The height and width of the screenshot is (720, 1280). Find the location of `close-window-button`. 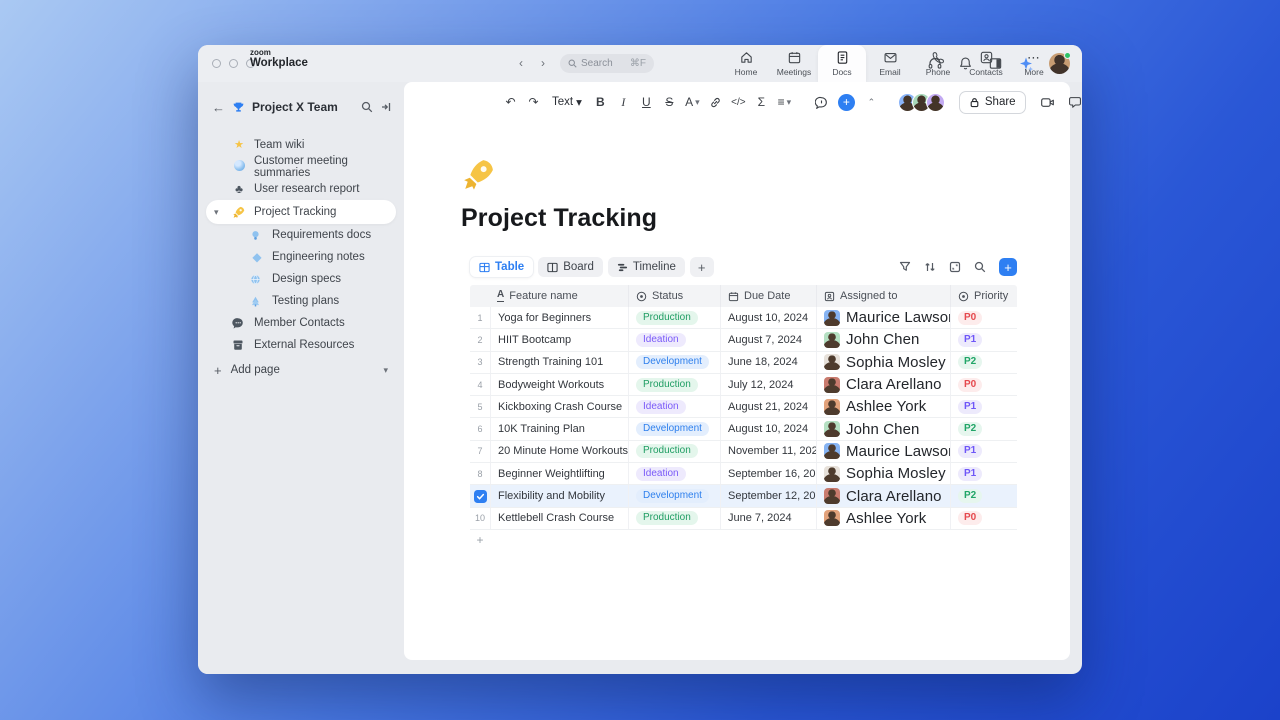

close-window-button is located at coordinates (216, 63).